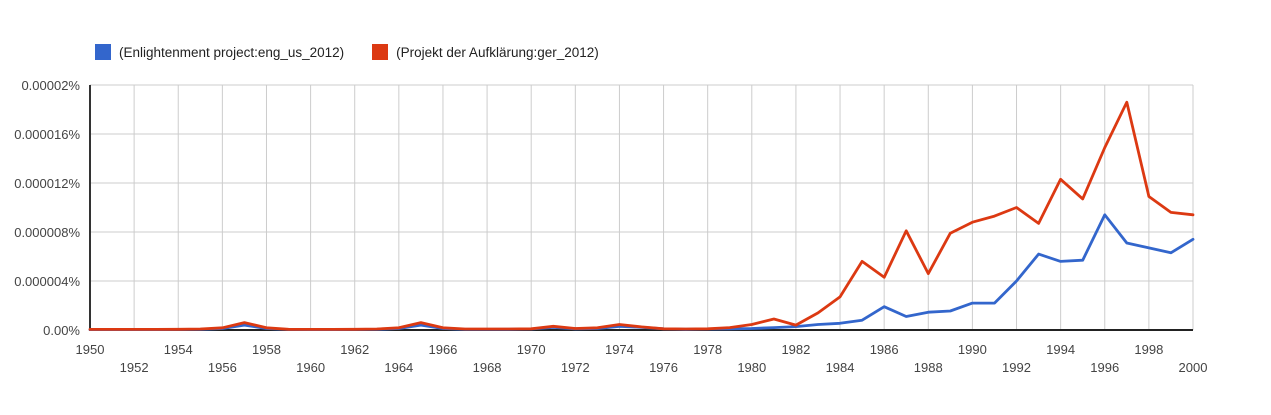 The height and width of the screenshot is (415, 1271). Describe the element at coordinates (90, 349) in the screenshot. I see `x-axis-tick-label: 1950` at that location.